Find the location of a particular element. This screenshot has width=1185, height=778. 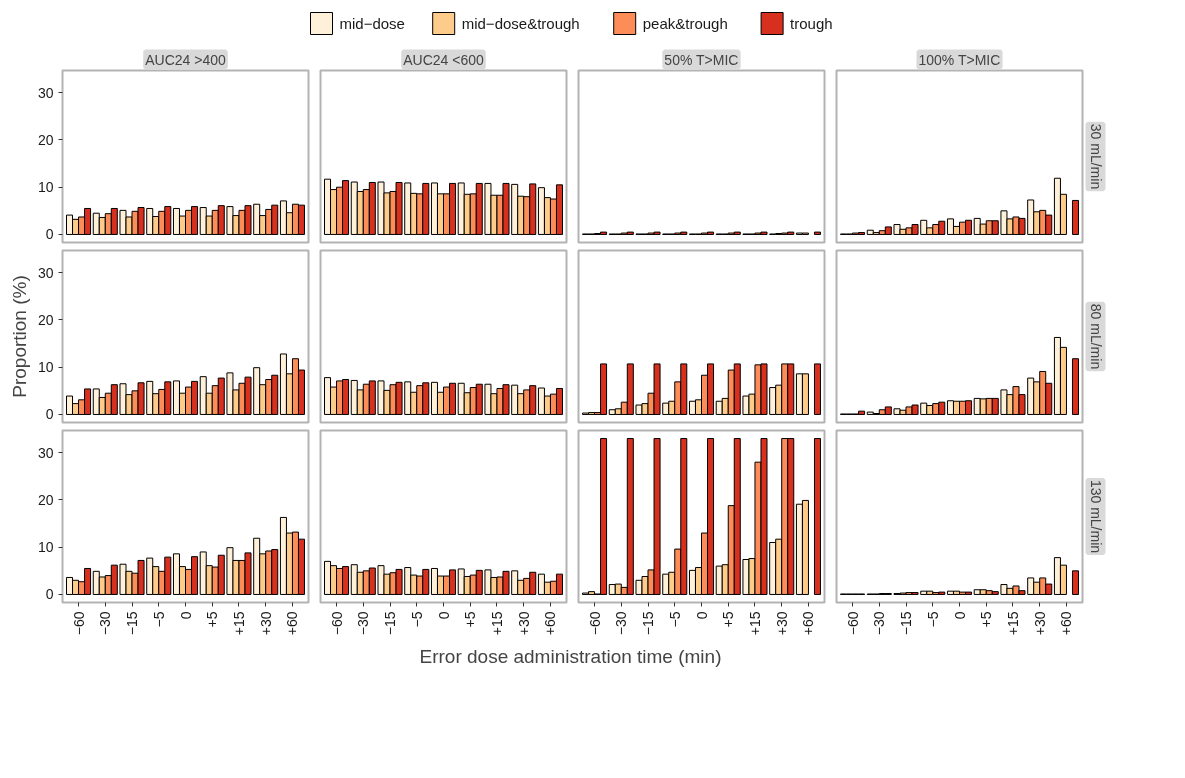

legend-label: peak&trough is located at coordinates (685, 23).